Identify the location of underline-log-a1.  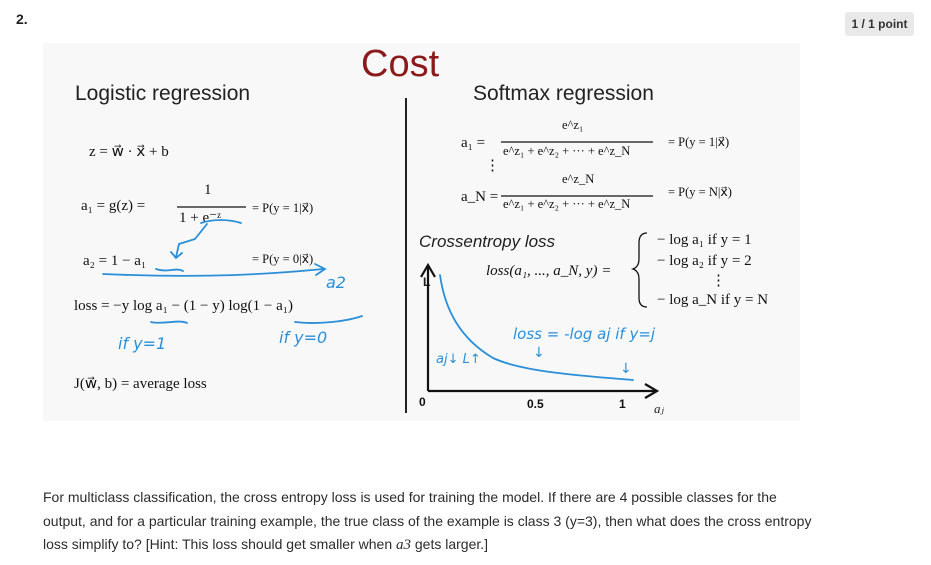
(169, 322).